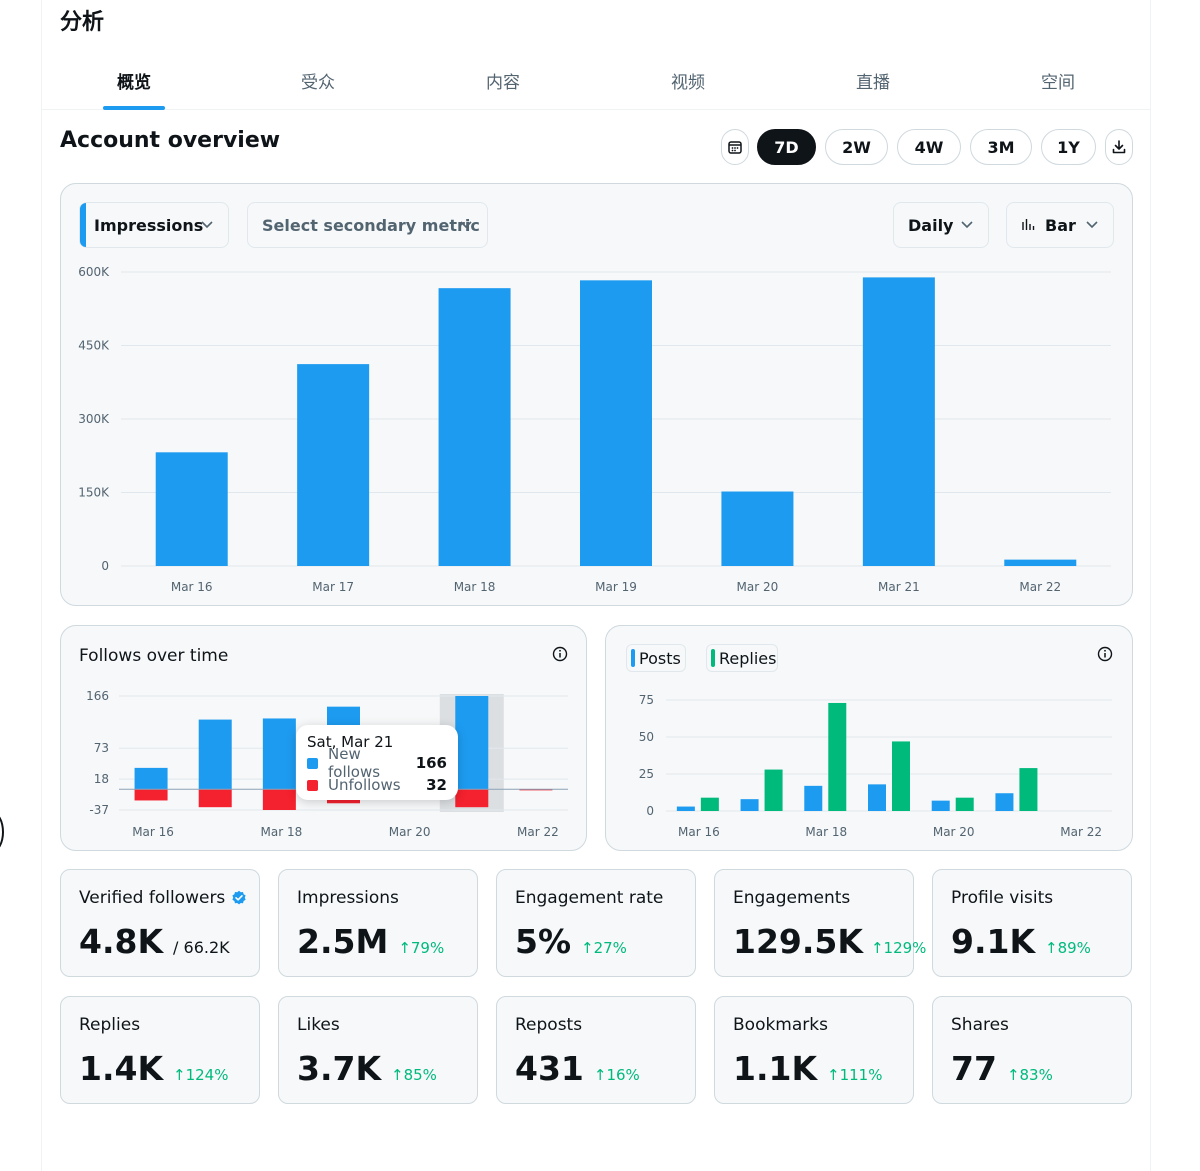  What do you see at coordinates (646, 737) in the screenshot?
I see `y-tick-label: 50` at bounding box center [646, 737].